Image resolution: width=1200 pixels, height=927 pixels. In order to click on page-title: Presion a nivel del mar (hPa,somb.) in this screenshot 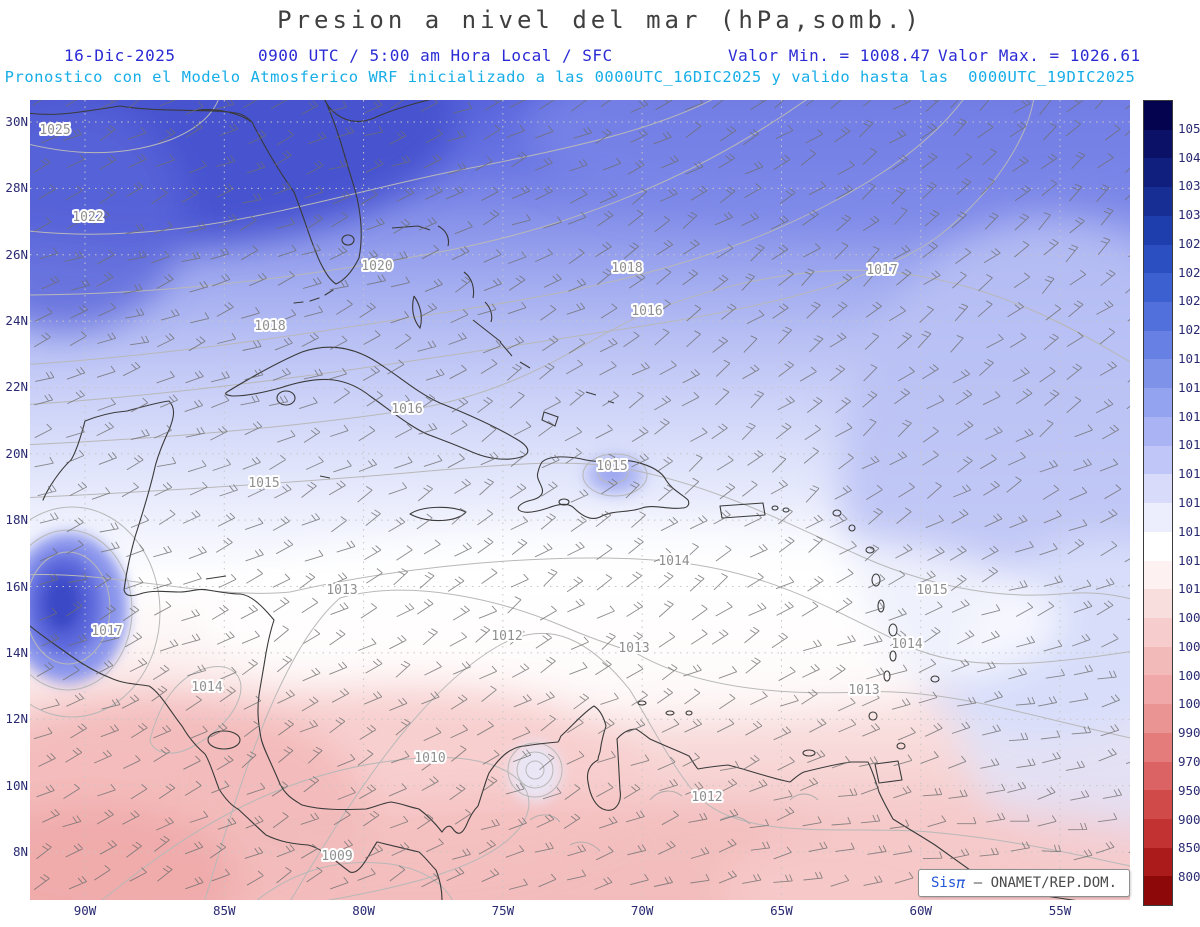, I will do `click(600, 20)`.